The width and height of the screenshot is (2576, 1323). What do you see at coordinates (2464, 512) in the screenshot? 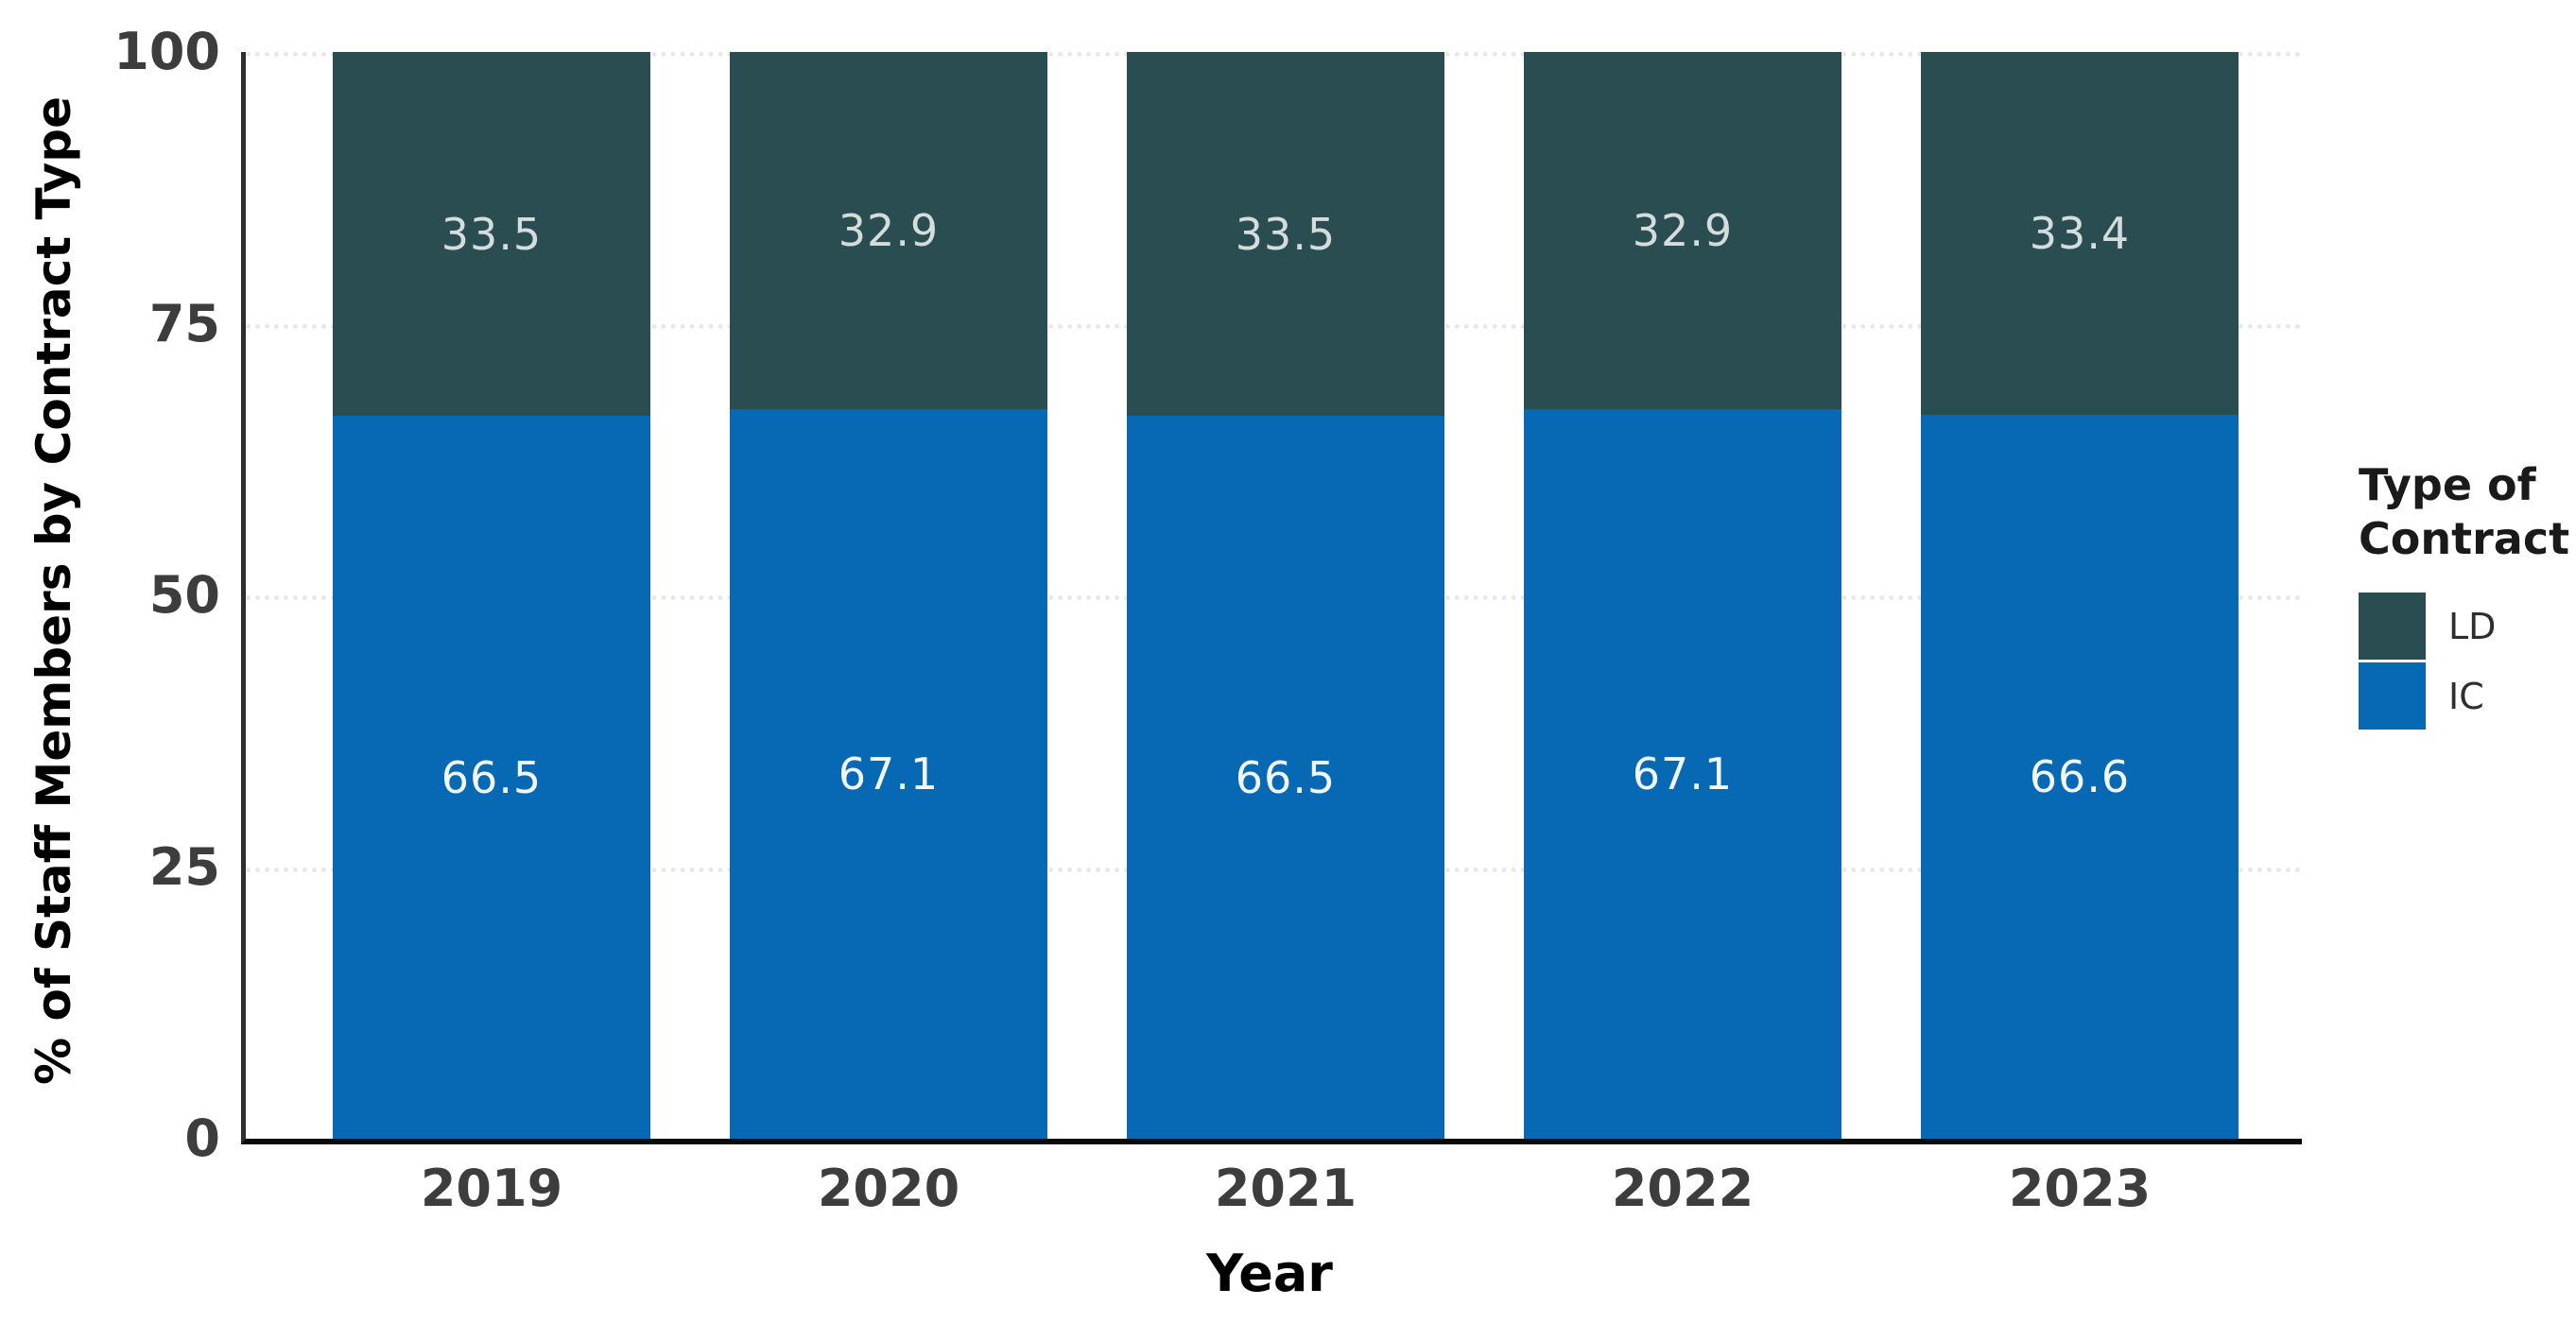
I see `legend-title: Type of Contract` at bounding box center [2464, 512].